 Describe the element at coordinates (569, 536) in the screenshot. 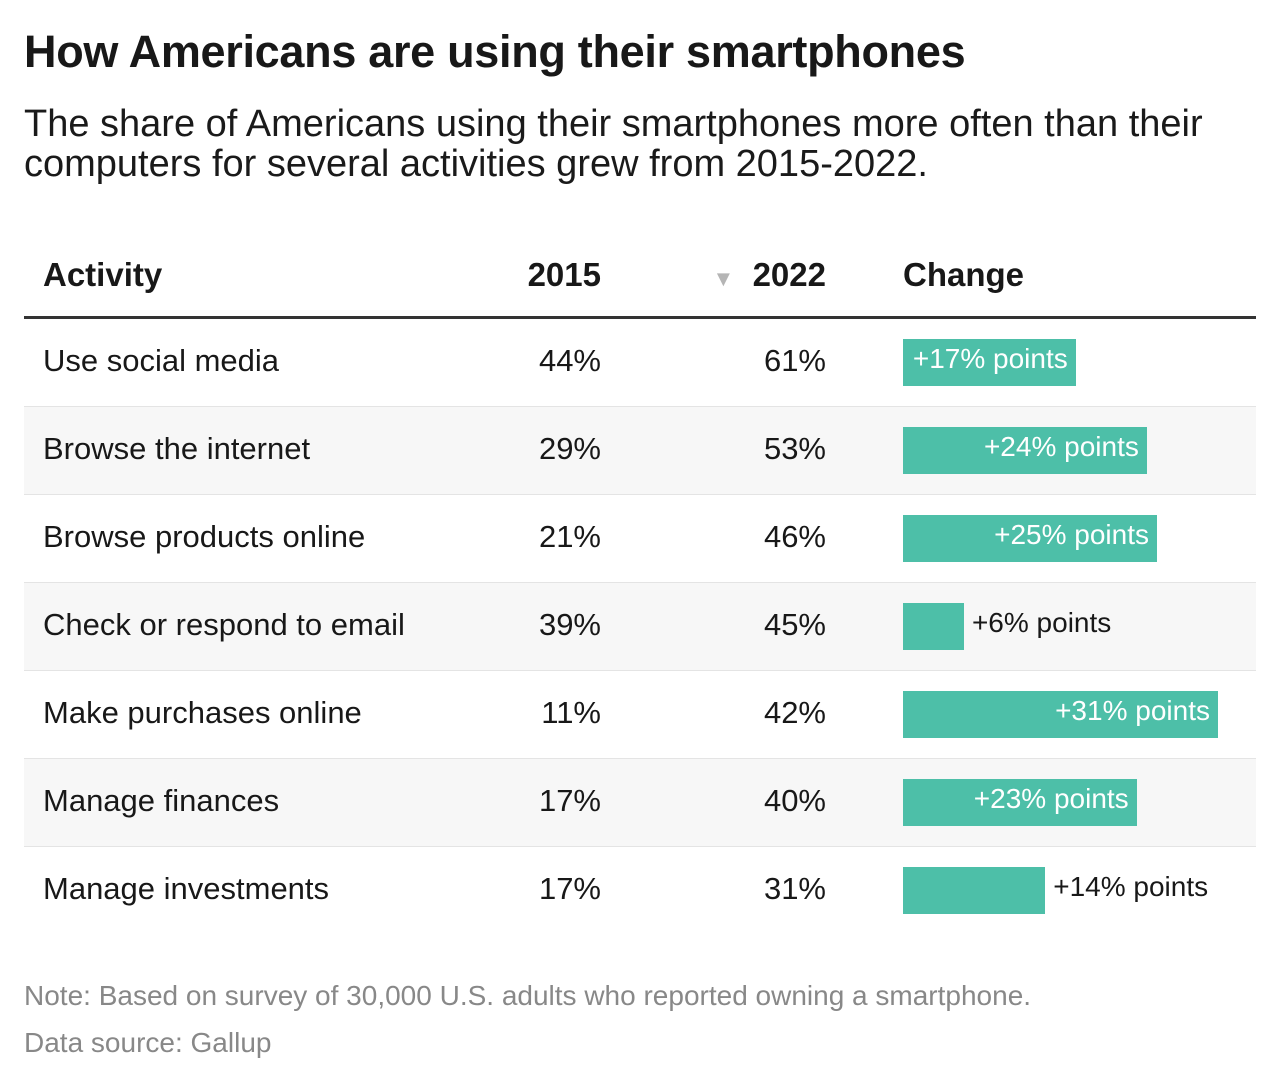

I see `value-2015-cell: 21%` at that location.